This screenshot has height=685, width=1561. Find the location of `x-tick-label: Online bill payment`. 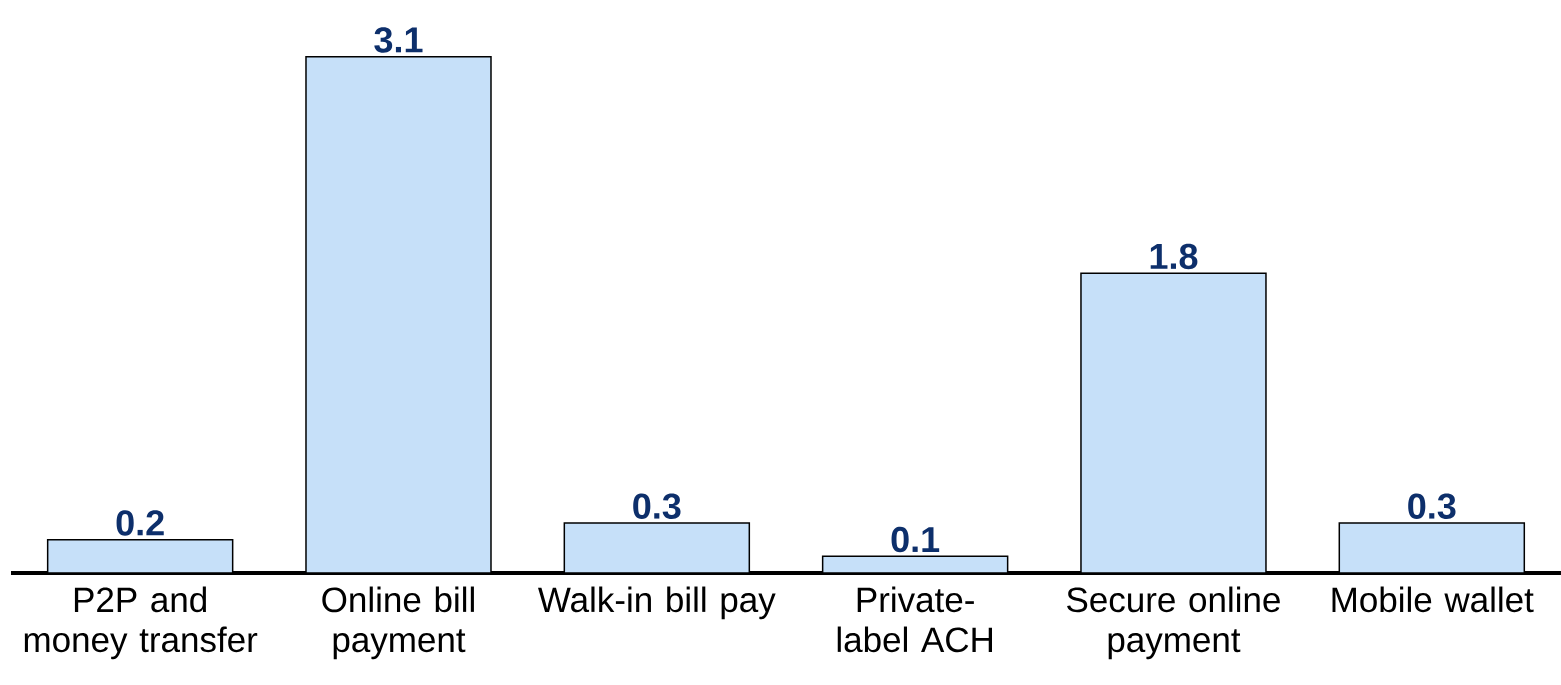

x-tick-label: Online bill payment is located at coordinates (398, 623).